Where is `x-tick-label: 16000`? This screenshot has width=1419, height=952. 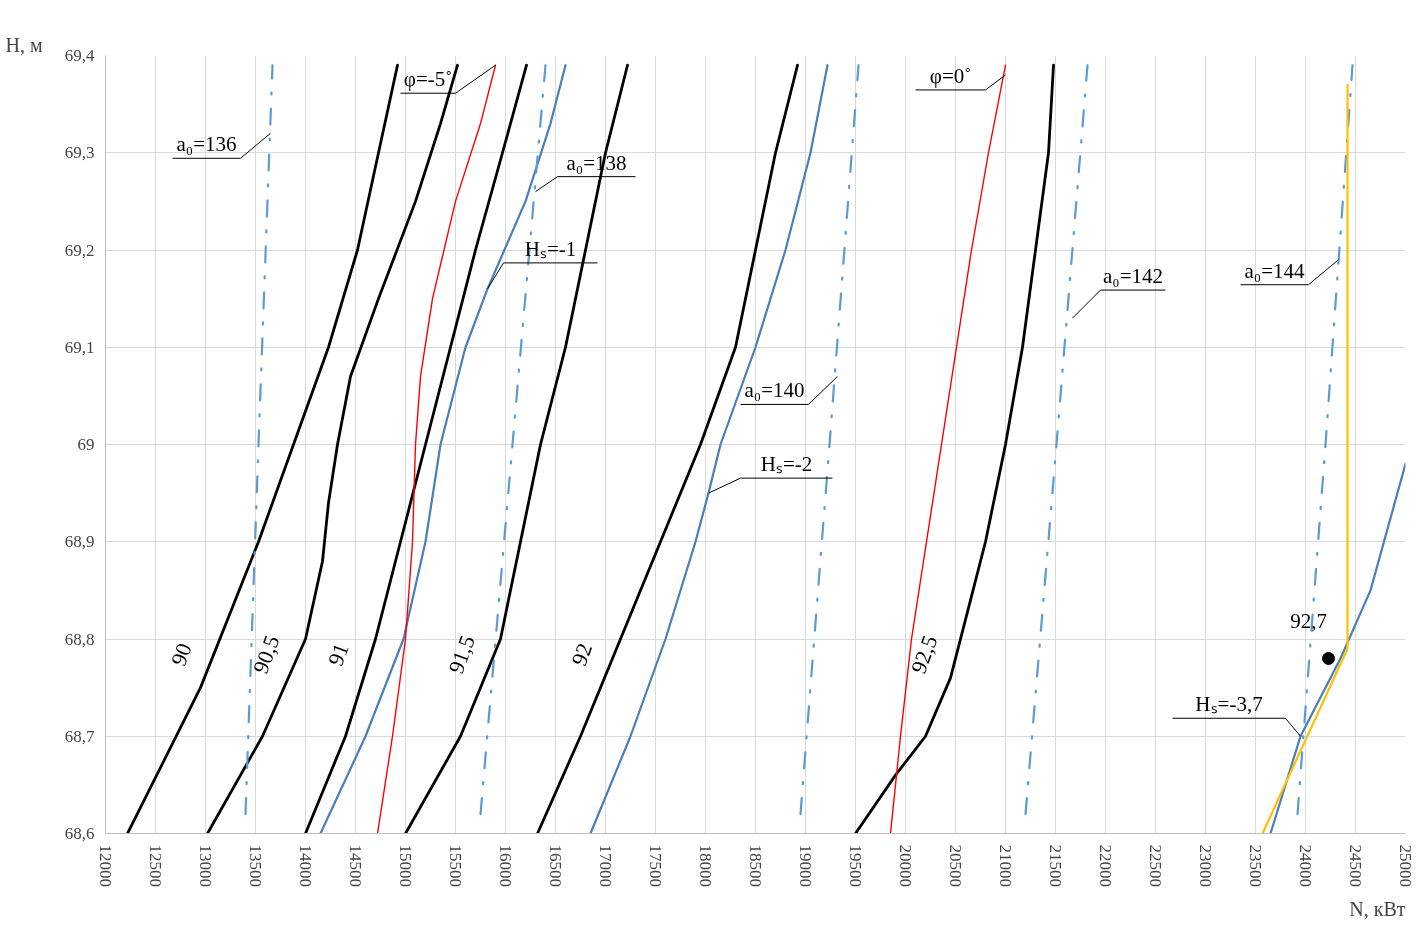
x-tick-label: 16000 is located at coordinates (505, 865).